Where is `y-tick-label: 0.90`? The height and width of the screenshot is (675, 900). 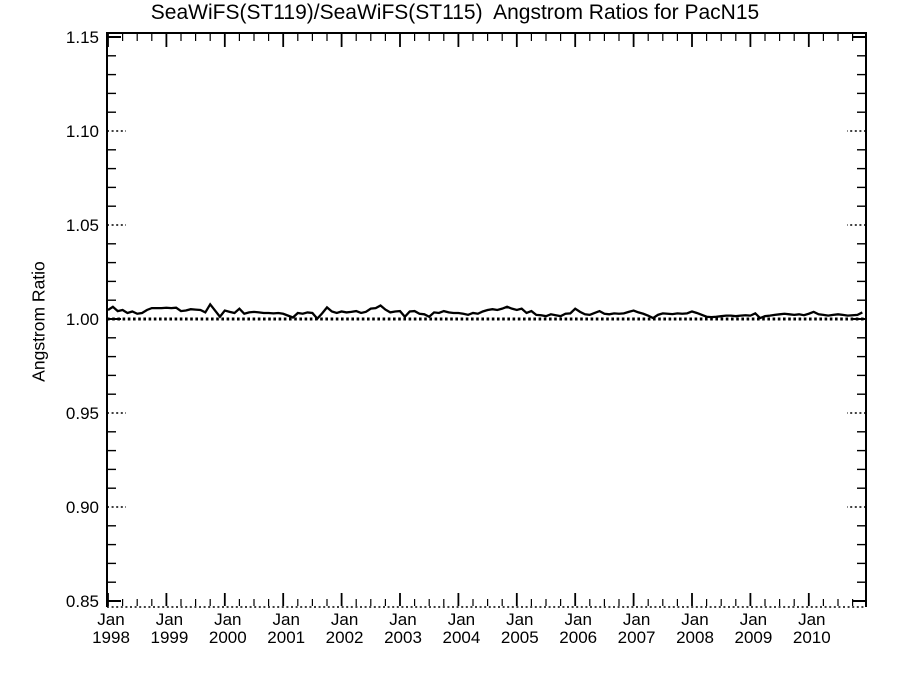 y-tick-label: 0.90 is located at coordinates (82, 507).